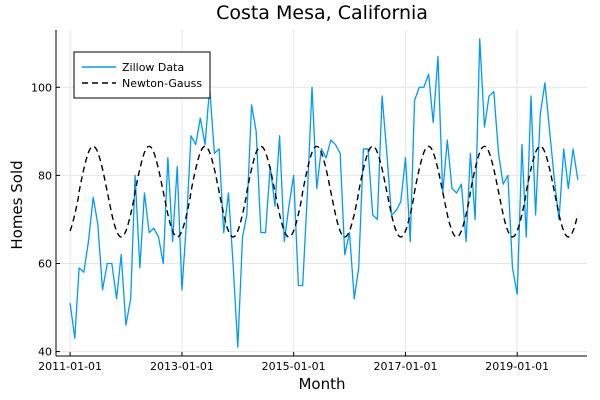  I want to click on legend: Zillow Data Newton-Gauss, so click(142, 75).